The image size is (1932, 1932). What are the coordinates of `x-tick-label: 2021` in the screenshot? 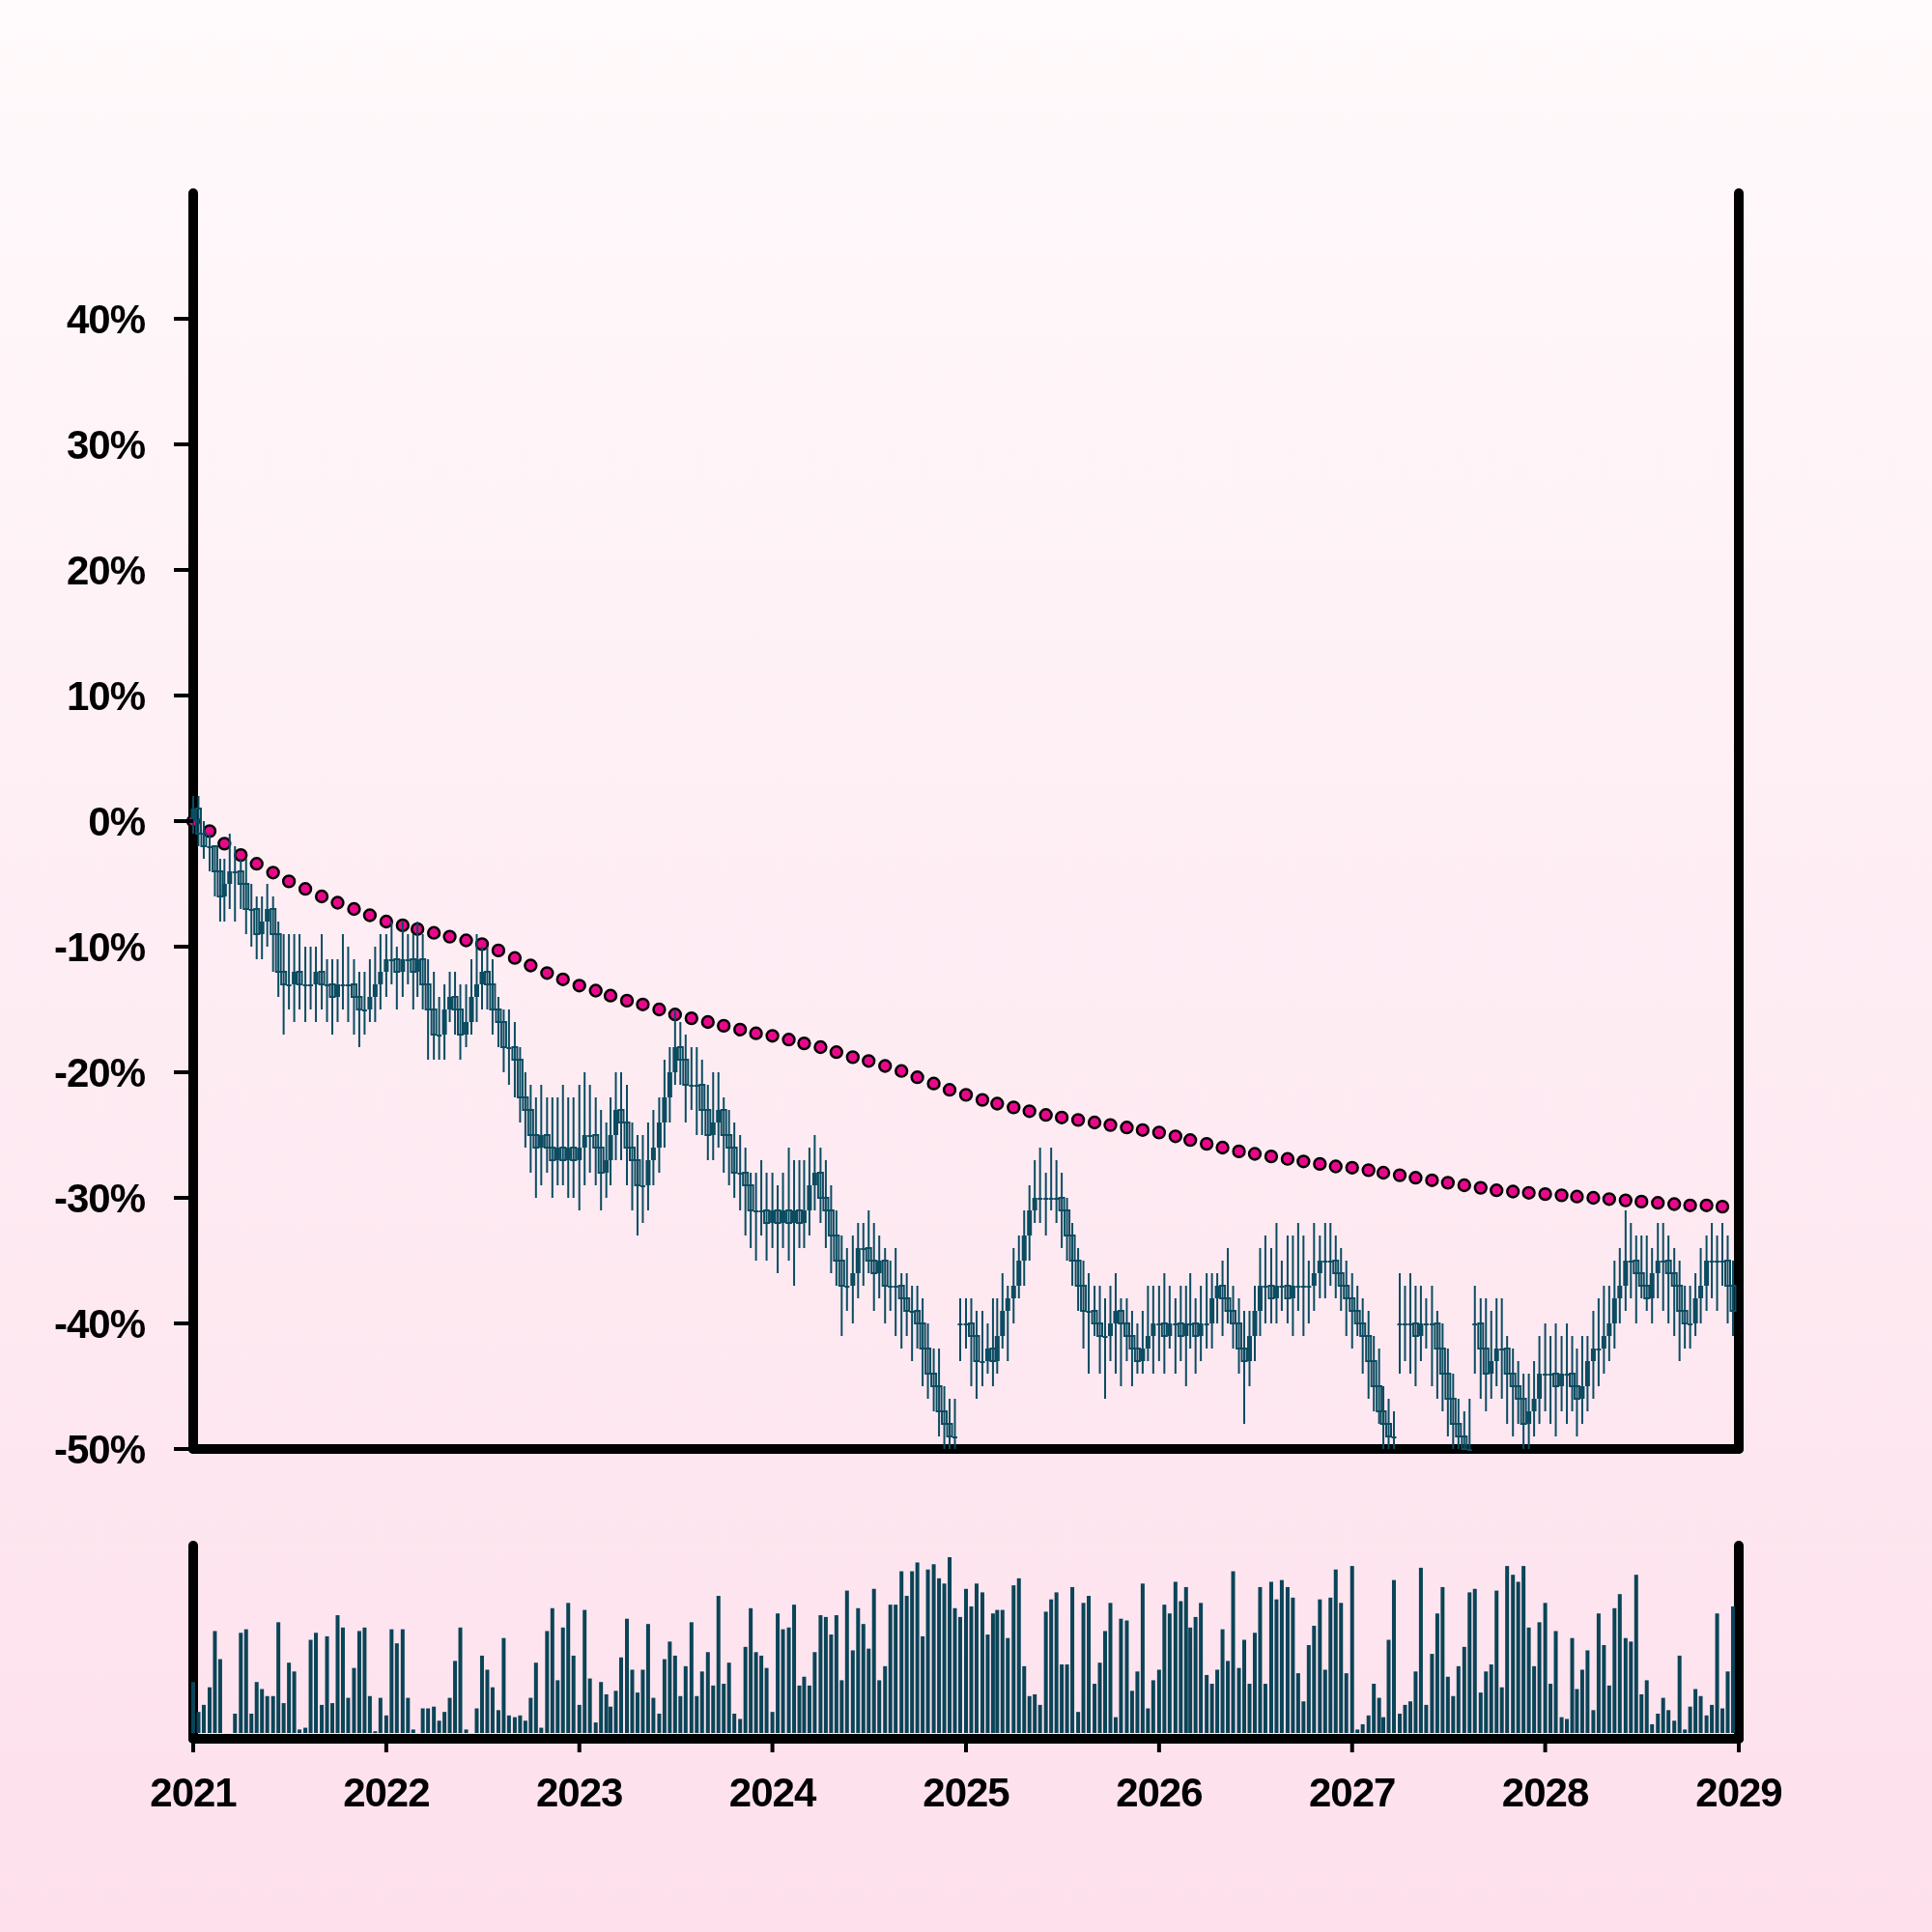 It's located at (194, 1792).